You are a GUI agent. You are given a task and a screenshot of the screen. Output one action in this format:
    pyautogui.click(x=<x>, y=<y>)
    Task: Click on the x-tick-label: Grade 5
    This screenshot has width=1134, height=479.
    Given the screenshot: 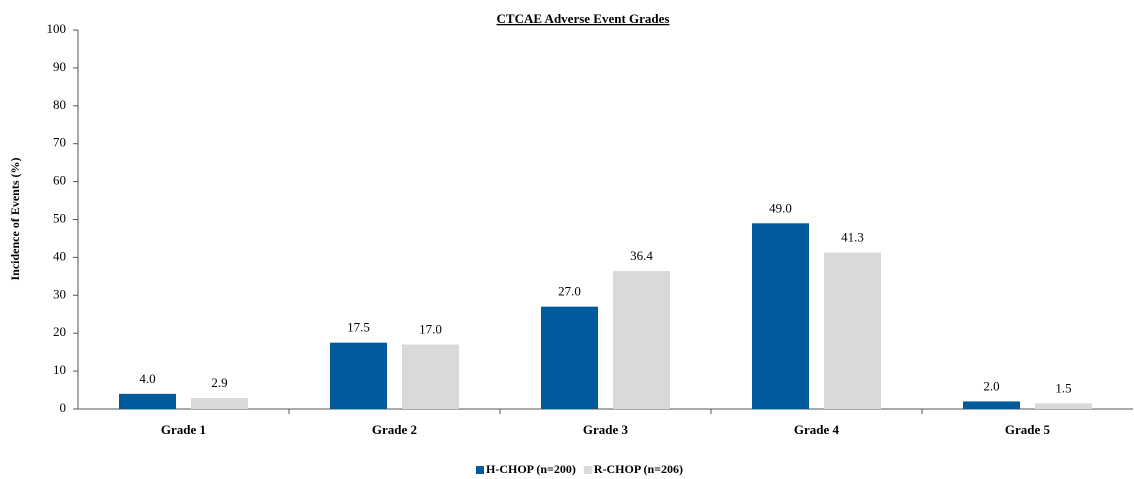 What is the action you would take?
    pyautogui.click(x=1028, y=429)
    